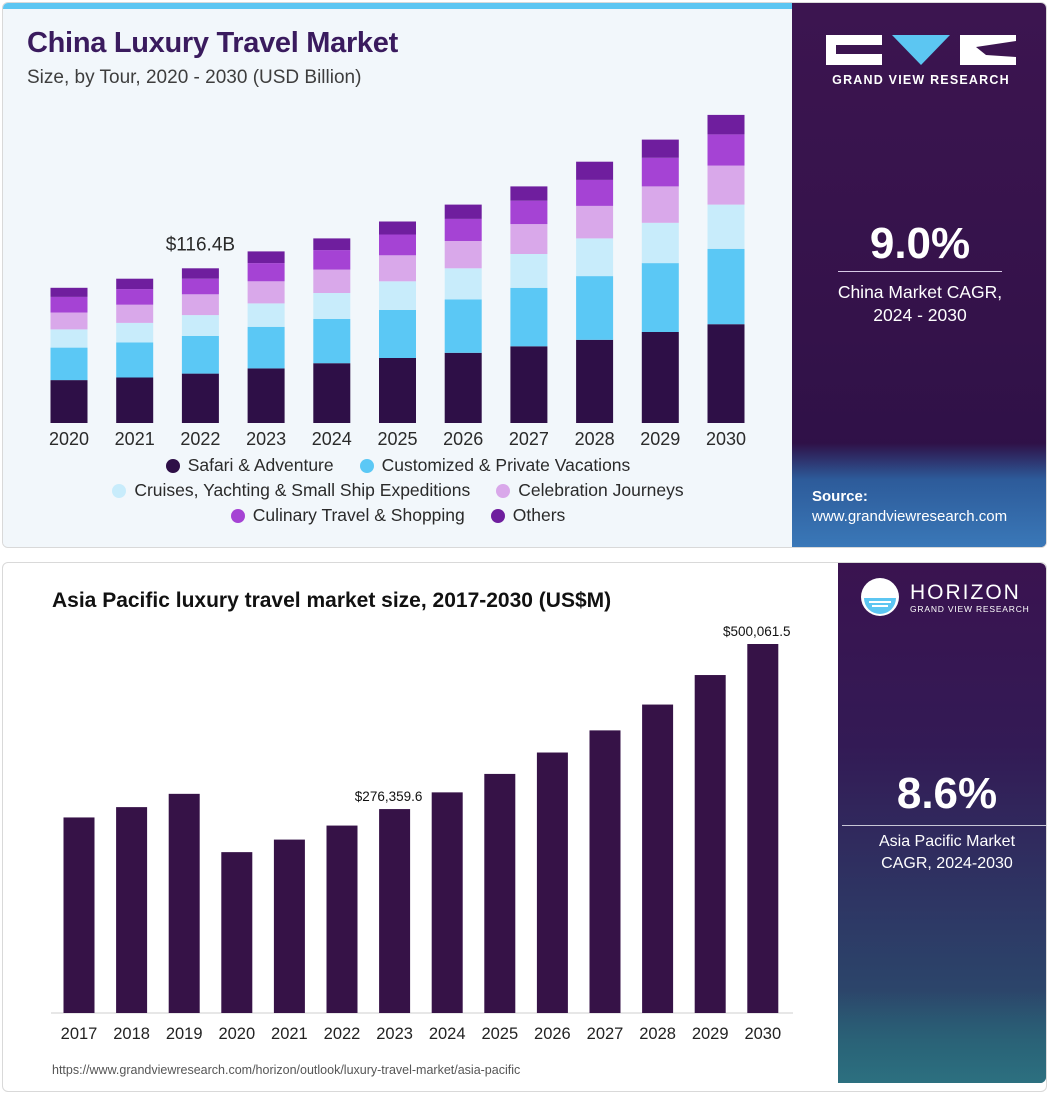 The height and width of the screenshot is (1093, 1048). I want to click on legend-item-customized: Customized & Private Vacations, so click(495, 465).